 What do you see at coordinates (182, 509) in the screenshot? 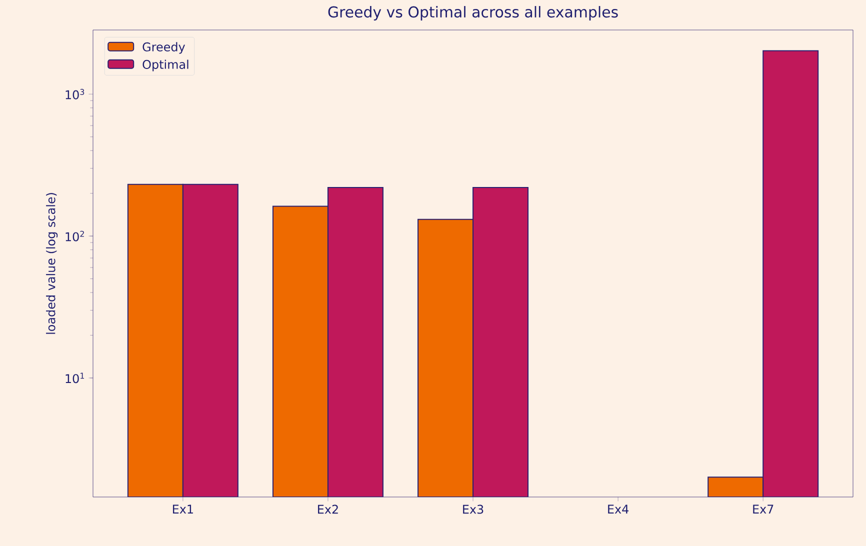
I see `x-tick-label: Ex1` at bounding box center [182, 509].